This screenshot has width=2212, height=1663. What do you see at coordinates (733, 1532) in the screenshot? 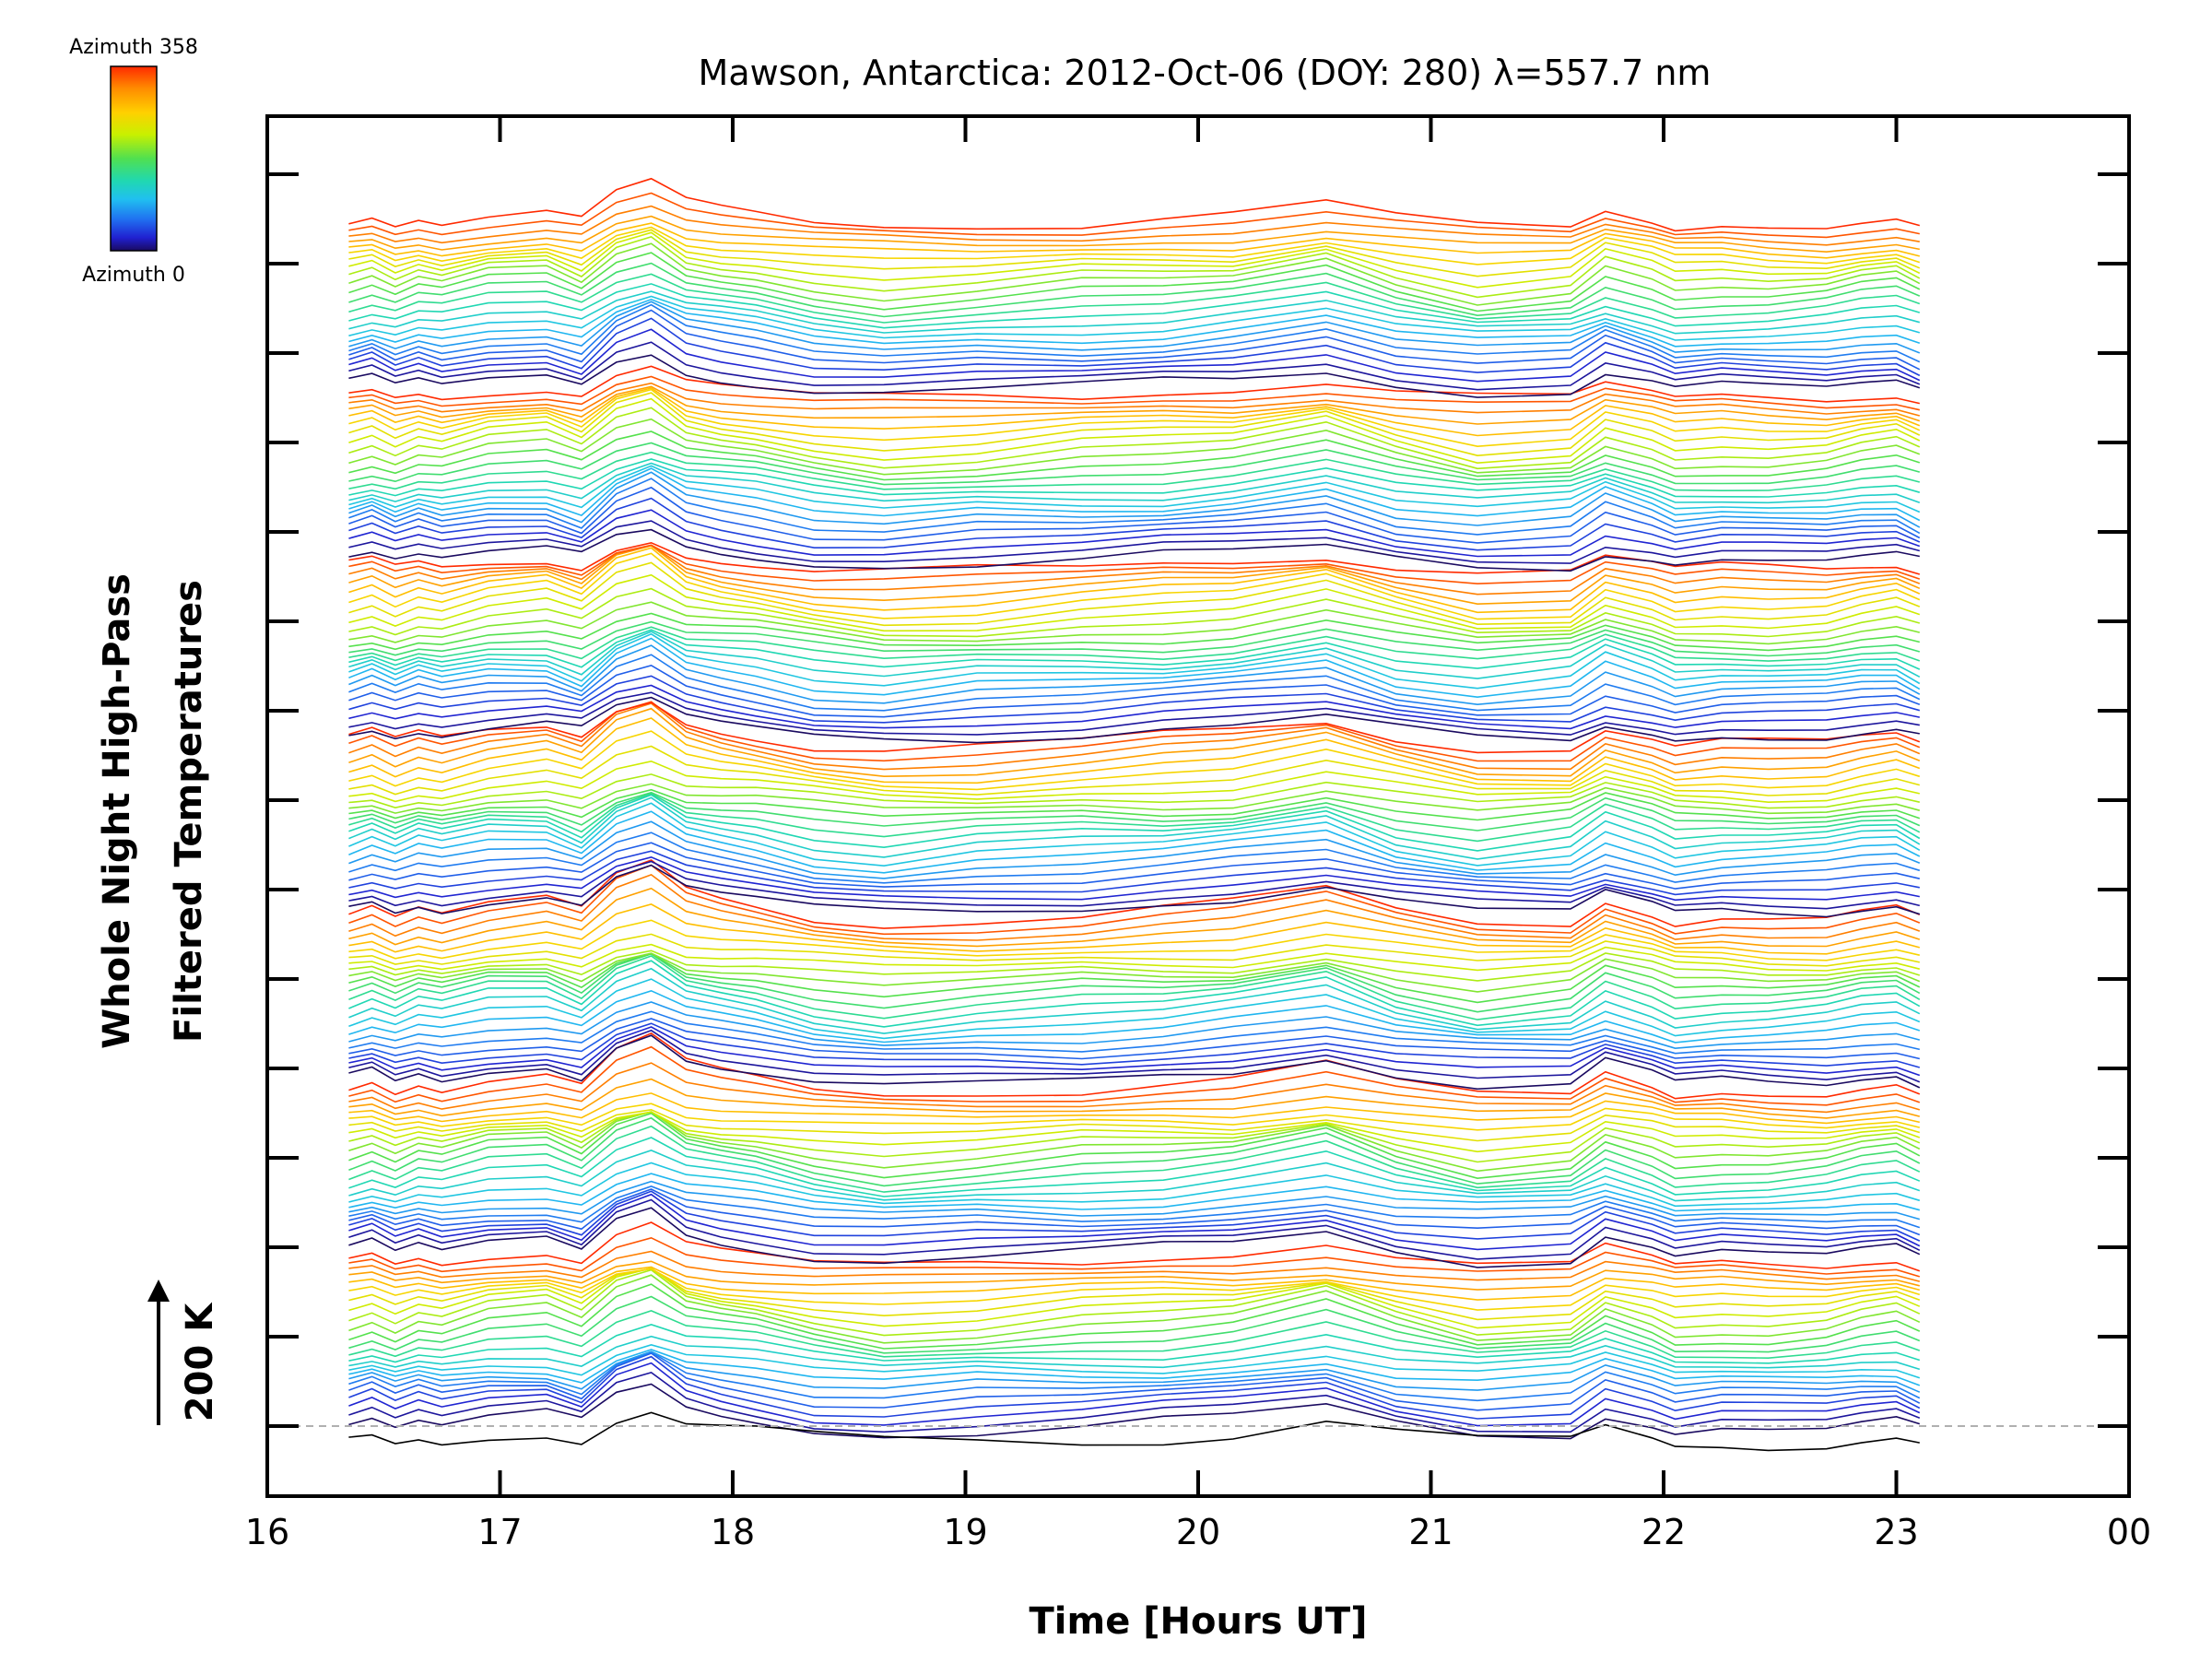
I see `x-tick-label: 18` at bounding box center [733, 1532].